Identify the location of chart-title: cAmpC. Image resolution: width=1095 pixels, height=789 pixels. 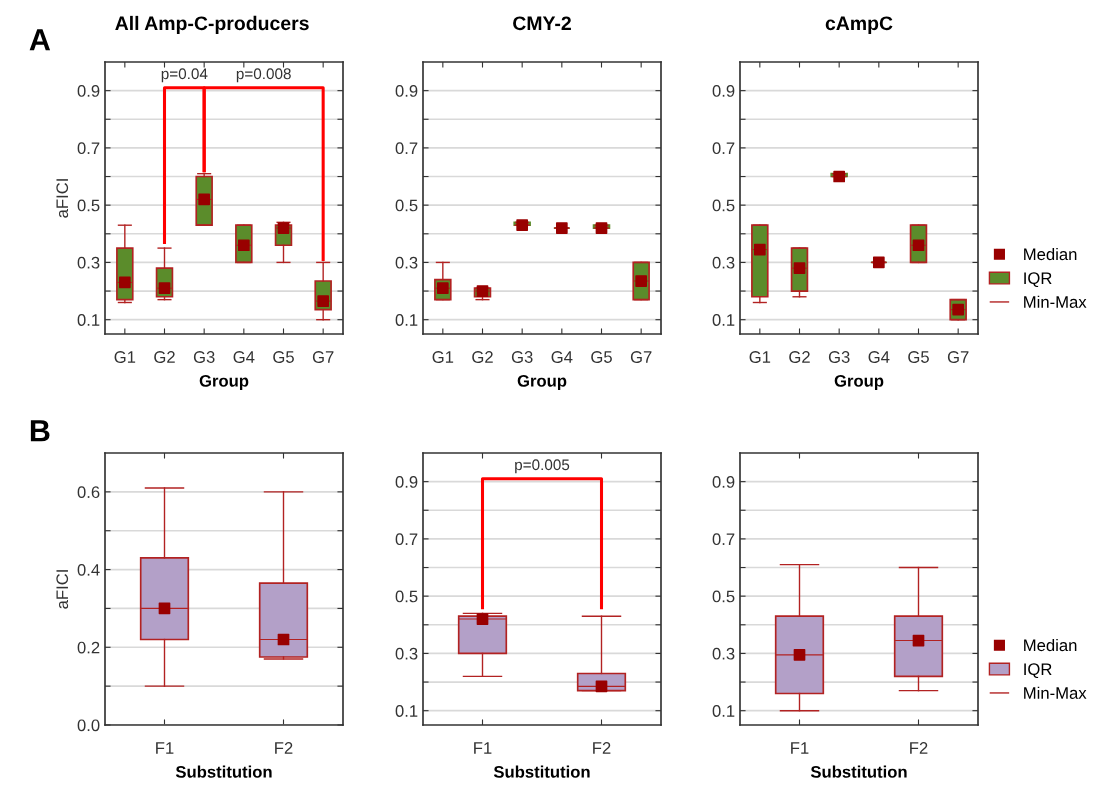
(859, 25).